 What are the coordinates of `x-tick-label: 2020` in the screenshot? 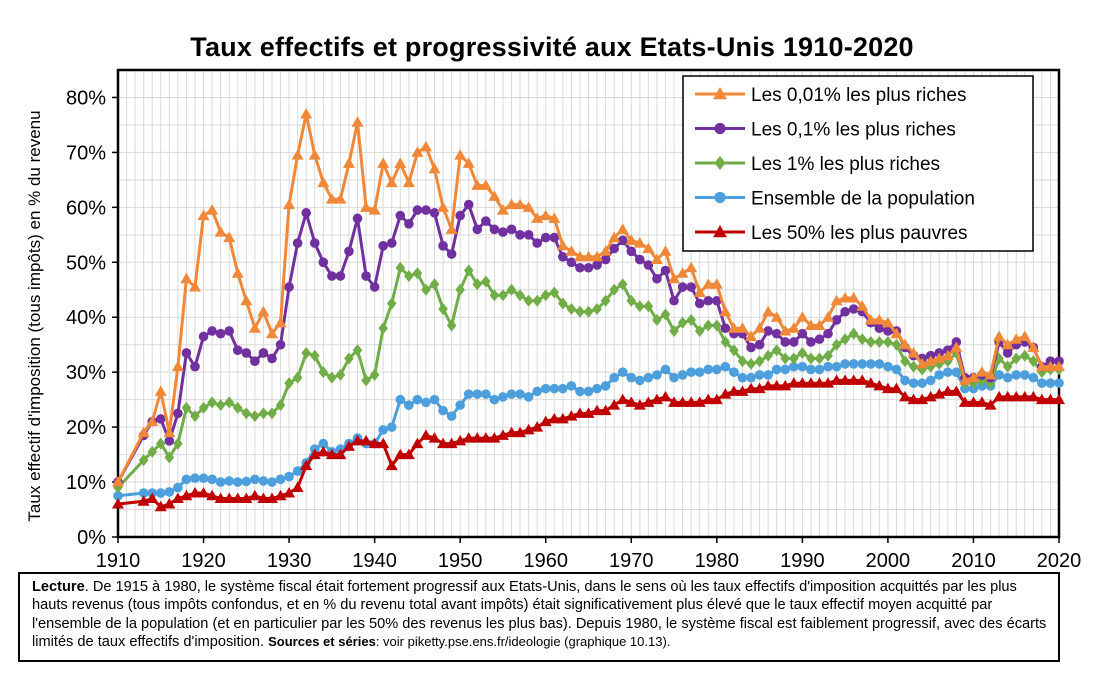 It's located at (1059, 561).